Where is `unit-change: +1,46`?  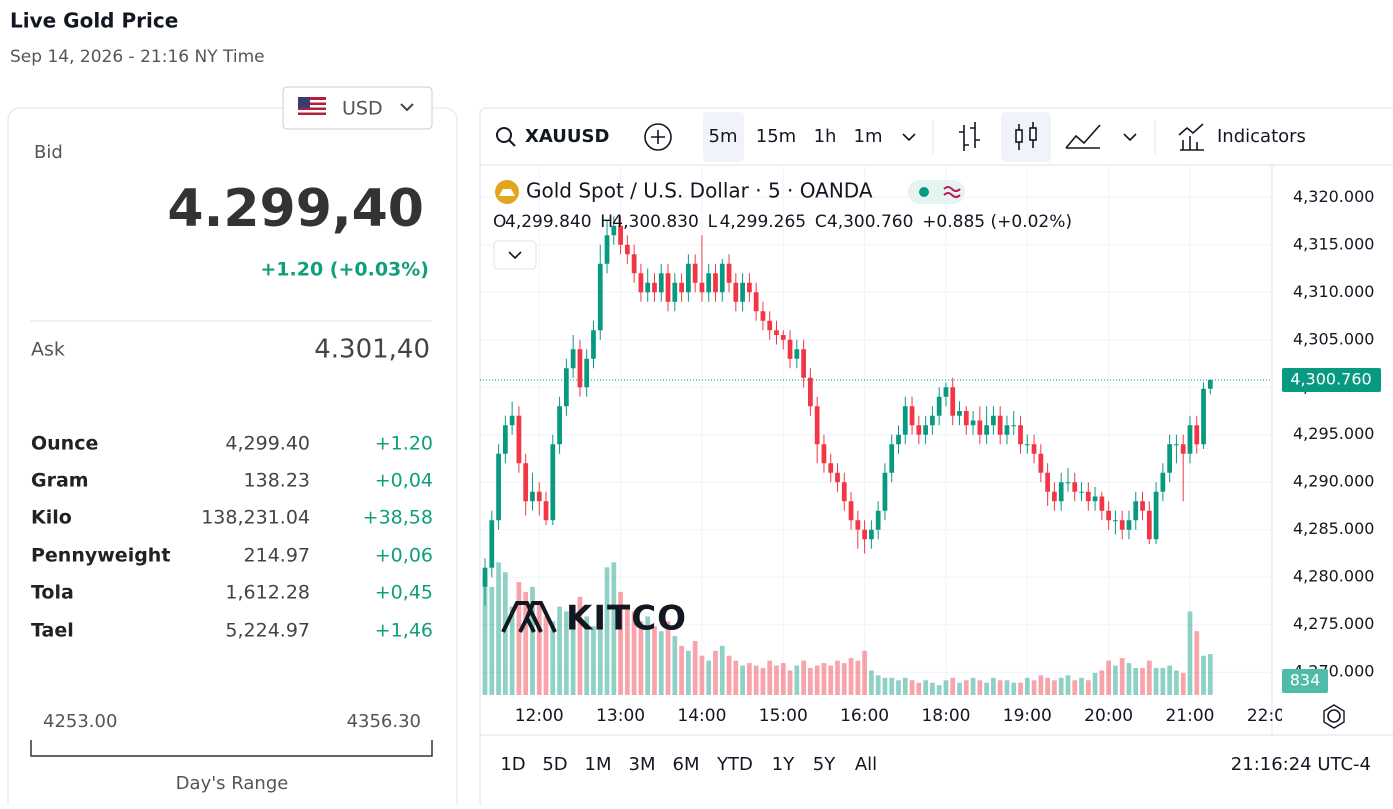
unit-change: +1,46 is located at coordinates (404, 631).